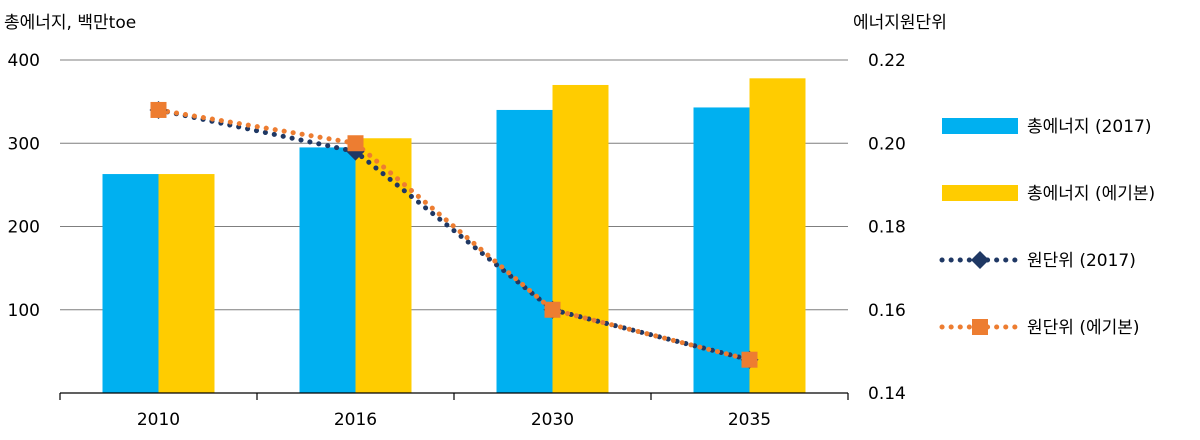  What do you see at coordinates (24, 61) in the screenshot?
I see `left-tick-label: 400` at bounding box center [24, 61].